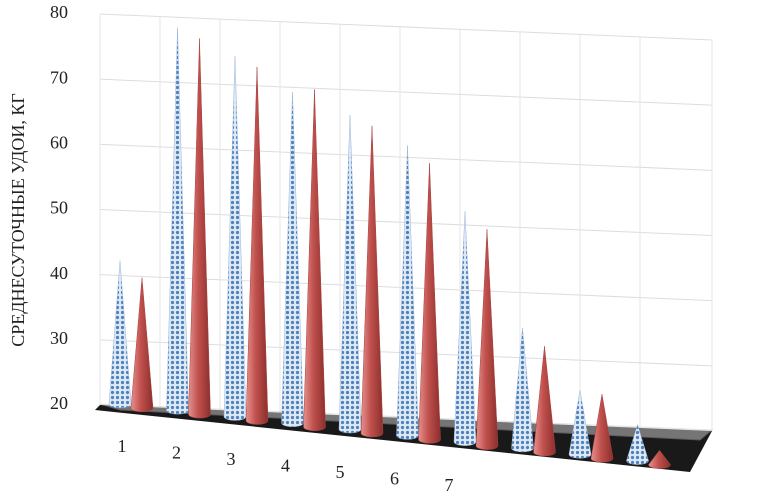 Image resolution: width=765 pixels, height=492 pixels. I want to click on x-tick-label: 4, so click(285, 466).